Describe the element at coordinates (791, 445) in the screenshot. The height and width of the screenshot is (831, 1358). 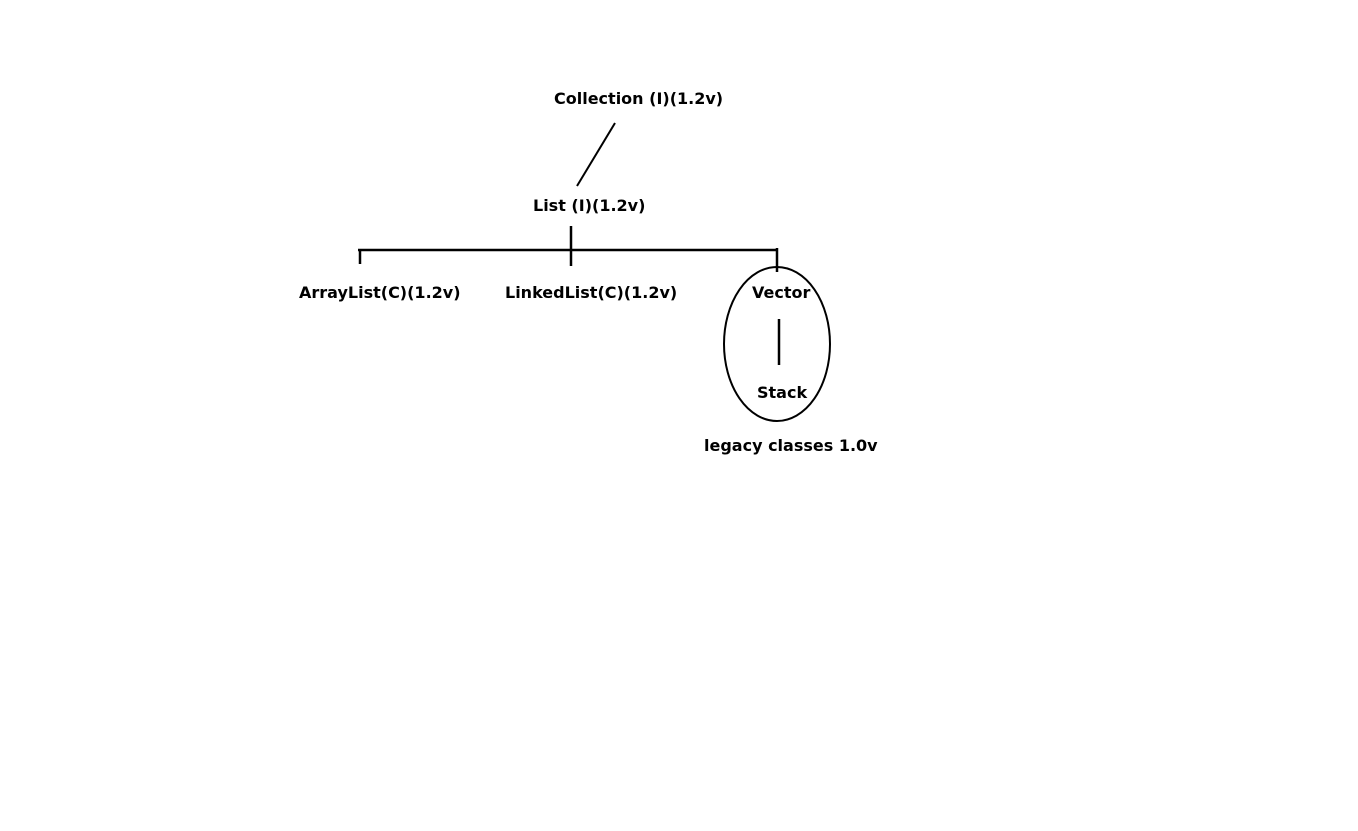
I see `legacy-caption: legacy classes 1.0v` at that location.